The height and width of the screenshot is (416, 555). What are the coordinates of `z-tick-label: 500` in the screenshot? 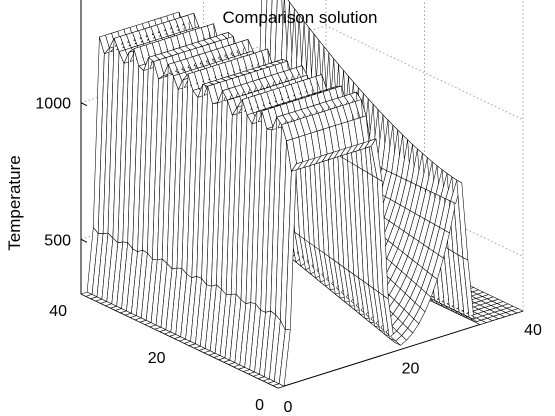 It's located at (57, 240).